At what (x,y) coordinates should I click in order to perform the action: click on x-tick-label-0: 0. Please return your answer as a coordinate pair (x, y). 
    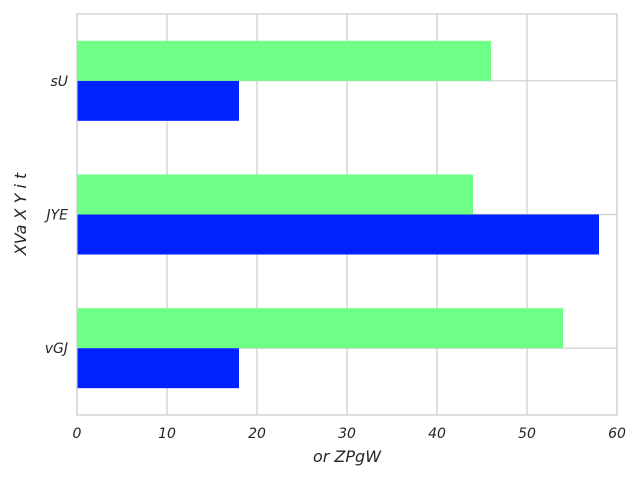
    Looking at the image, I should click on (77, 434).